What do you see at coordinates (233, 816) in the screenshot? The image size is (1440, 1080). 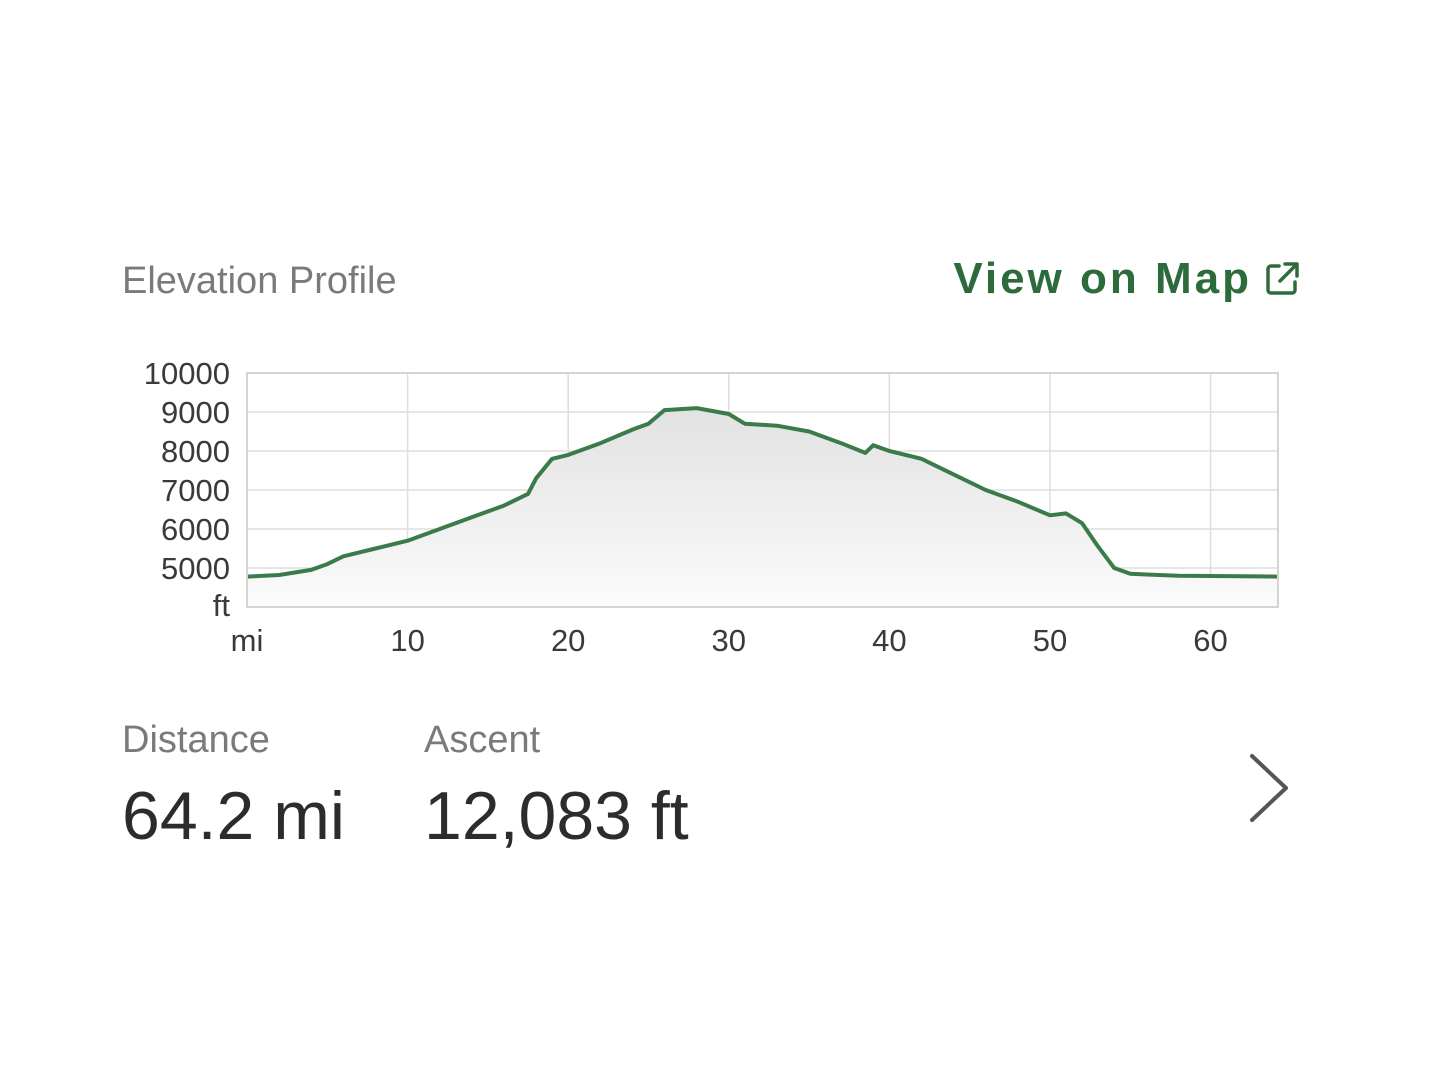 I see `distance-value: 64.2 mi` at bounding box center [233, 816].